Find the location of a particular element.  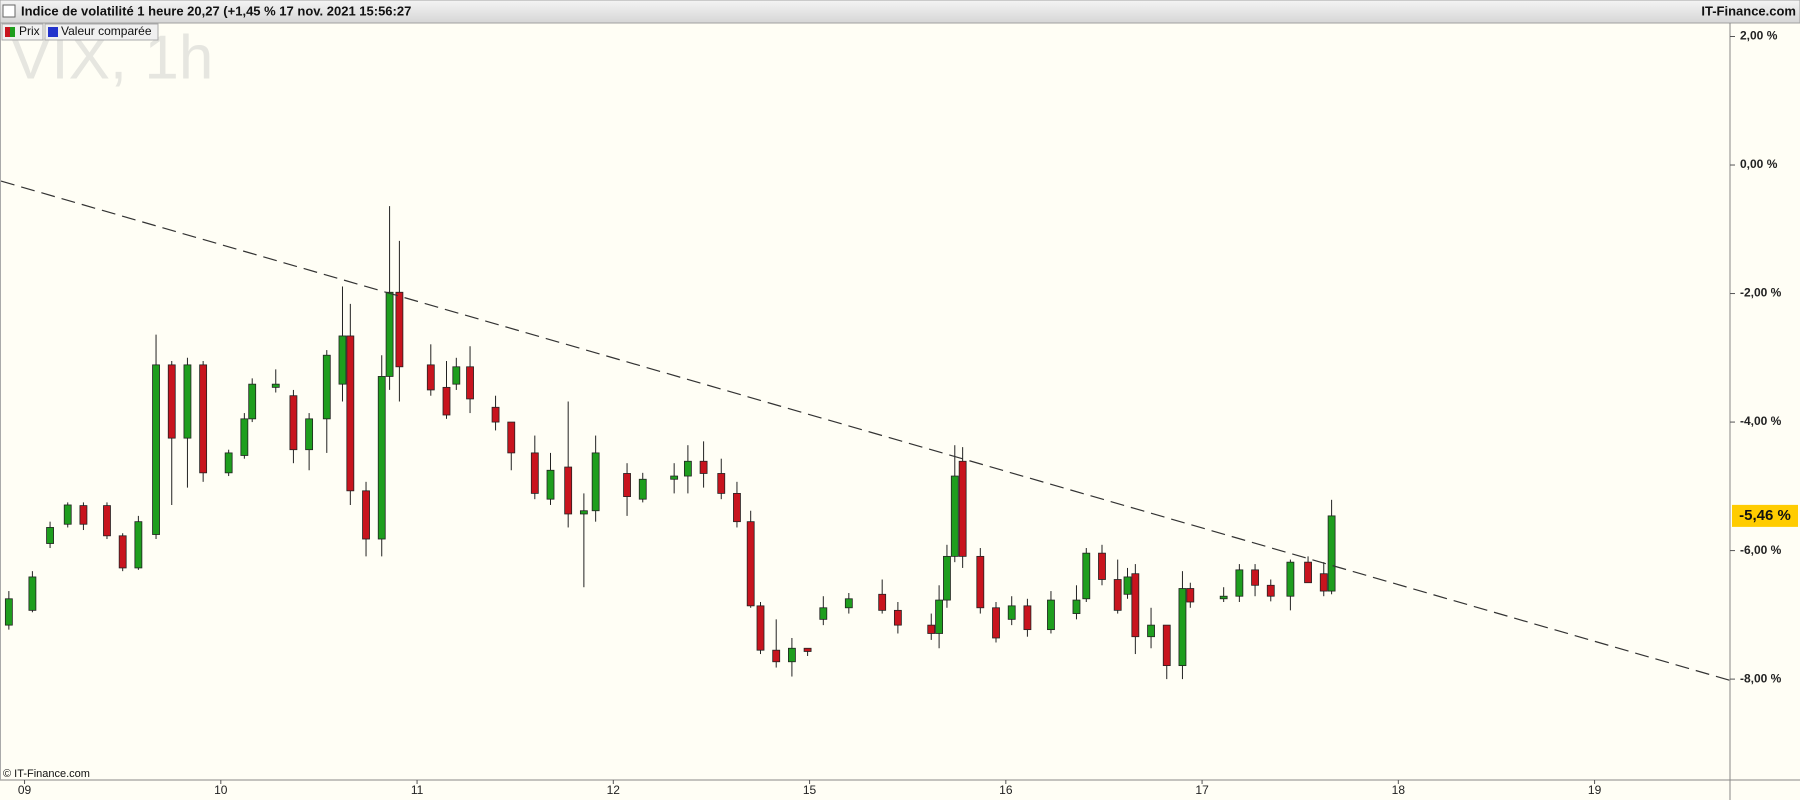

legend: Prix Valeur comparée is located at coordinates (80, 32).